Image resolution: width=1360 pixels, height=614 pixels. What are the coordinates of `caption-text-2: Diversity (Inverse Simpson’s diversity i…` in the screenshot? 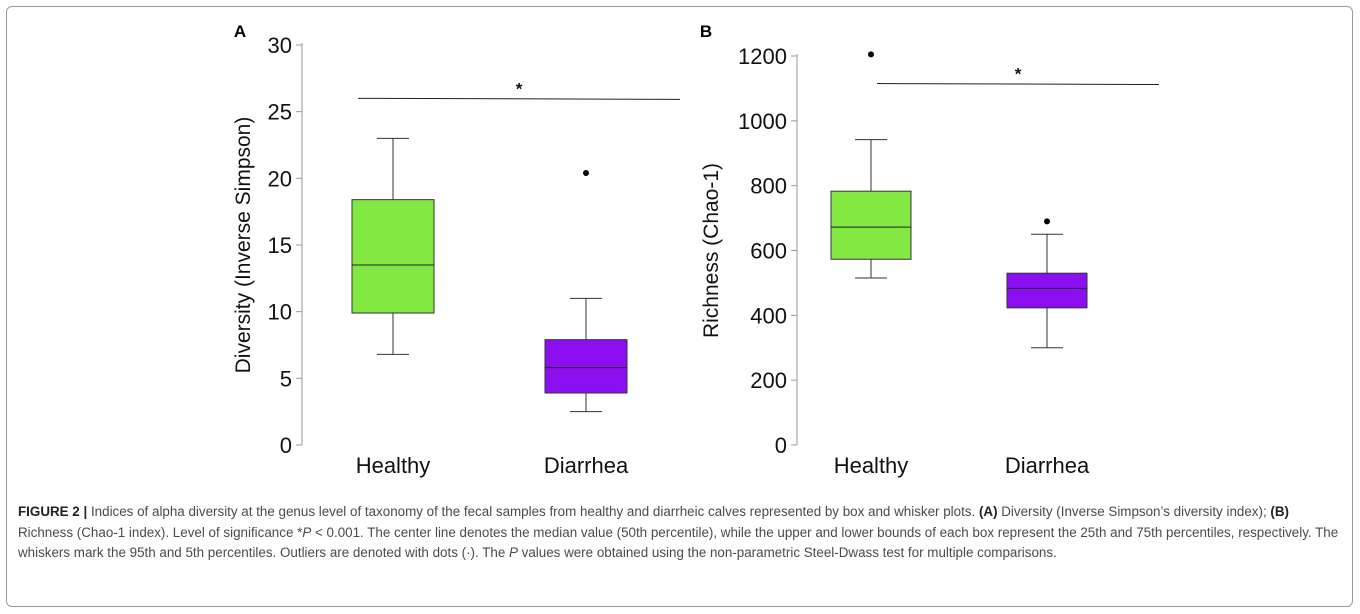 It's located at (1134, 511).